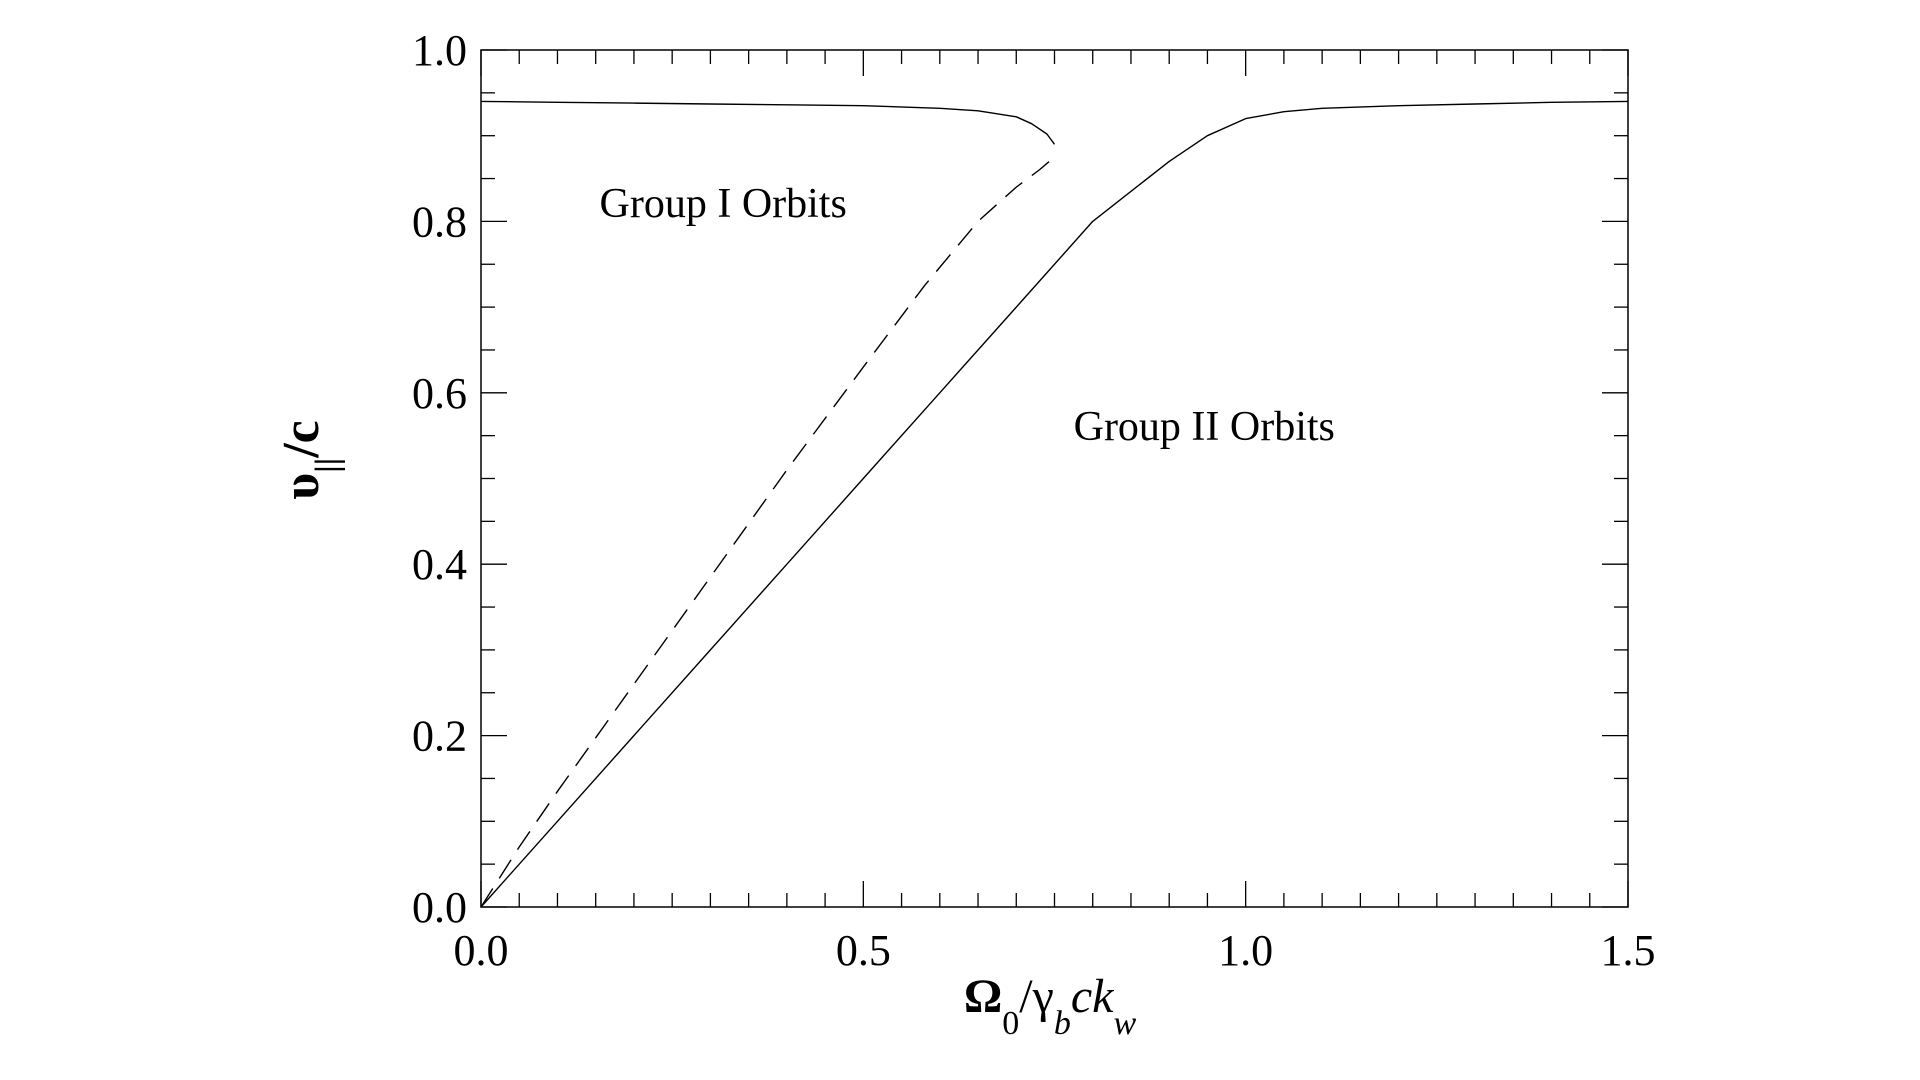 This screenshot has height=1080, width=1920. What do you see at coordinates (439, 907) in the screenshot?
I see `y-tick-label: 0.0` at bounding box center [439, 907].